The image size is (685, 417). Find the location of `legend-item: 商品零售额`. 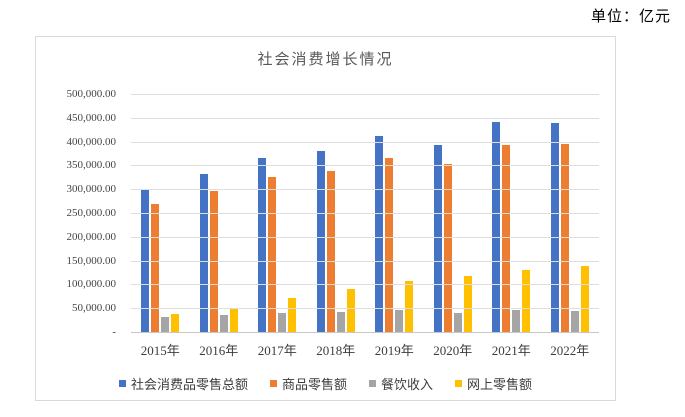

legend-item: 商品零售额 is located at coordinates (308, 383).